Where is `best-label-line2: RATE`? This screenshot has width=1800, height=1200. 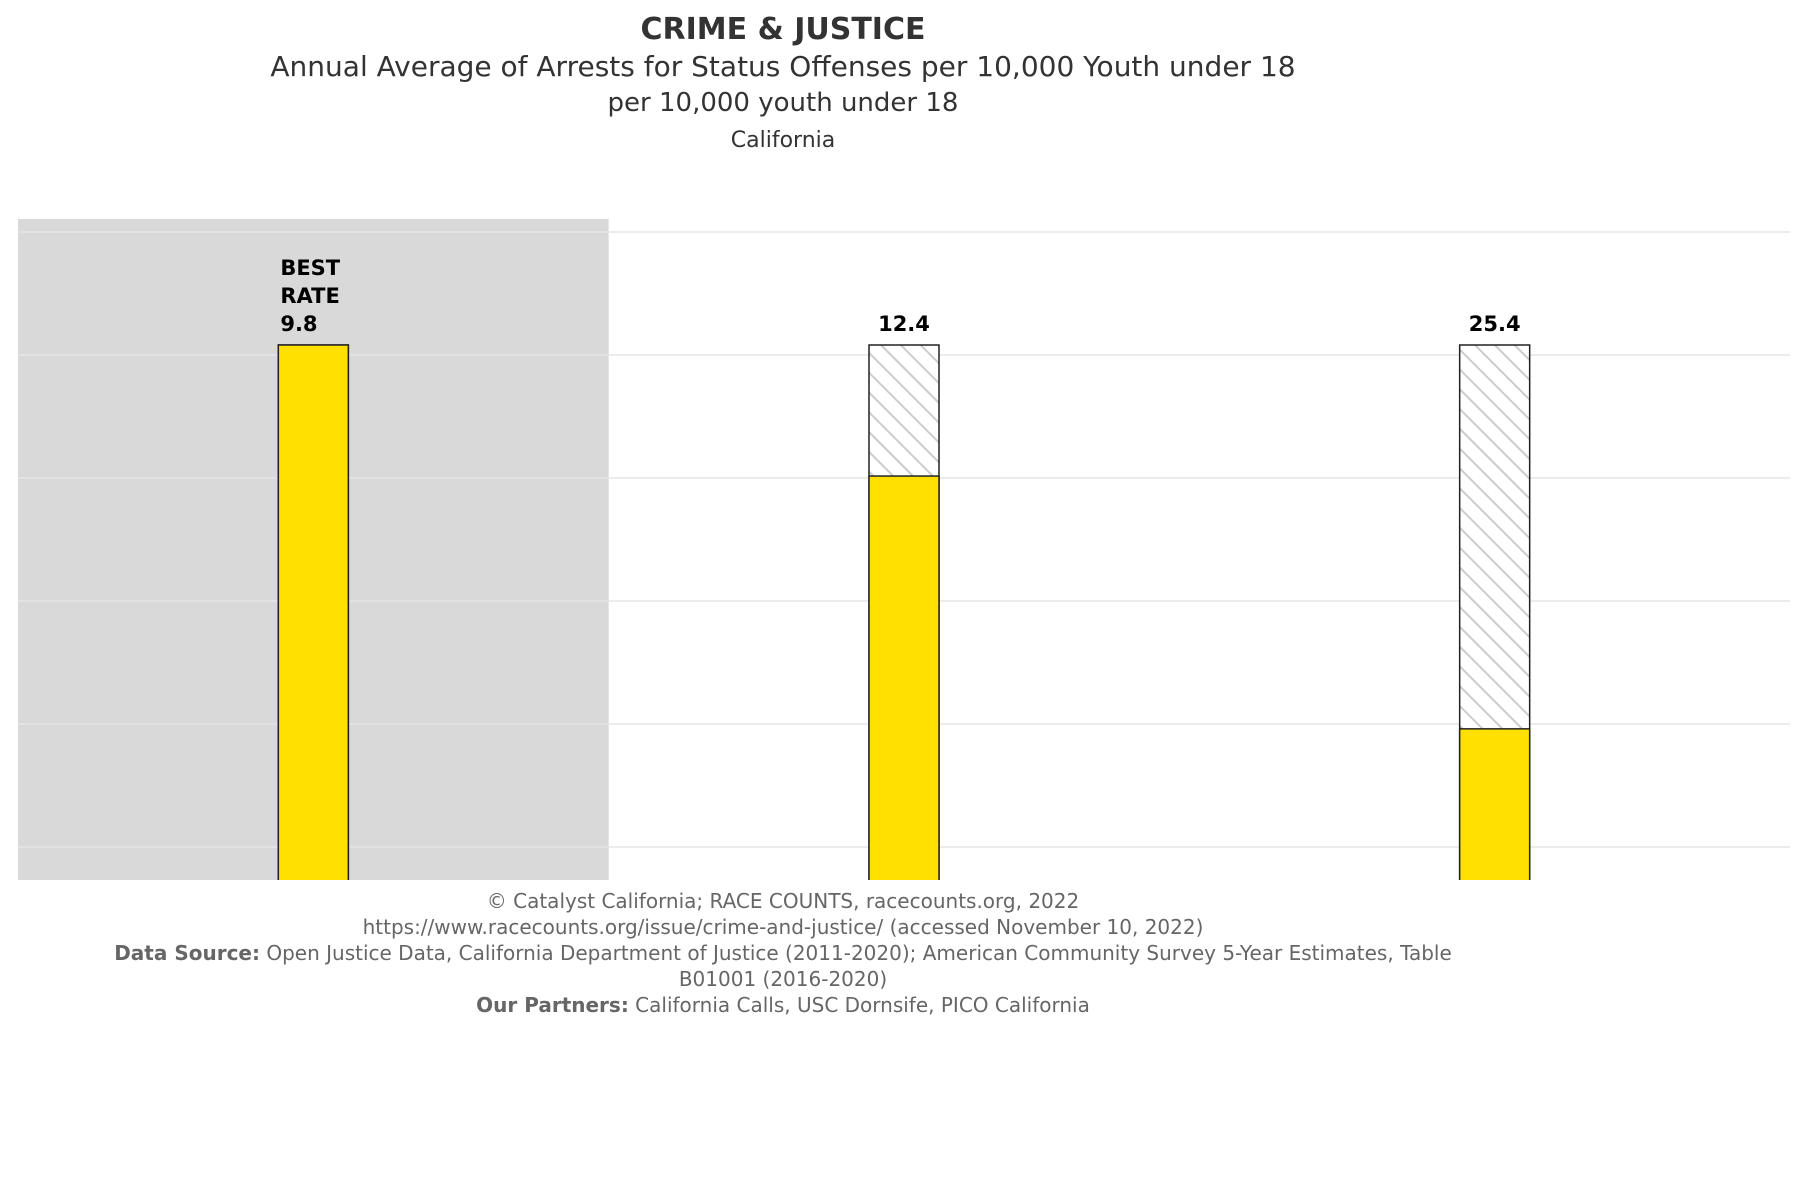 best-label-line2: RATE is located at coordinates (309, 296).